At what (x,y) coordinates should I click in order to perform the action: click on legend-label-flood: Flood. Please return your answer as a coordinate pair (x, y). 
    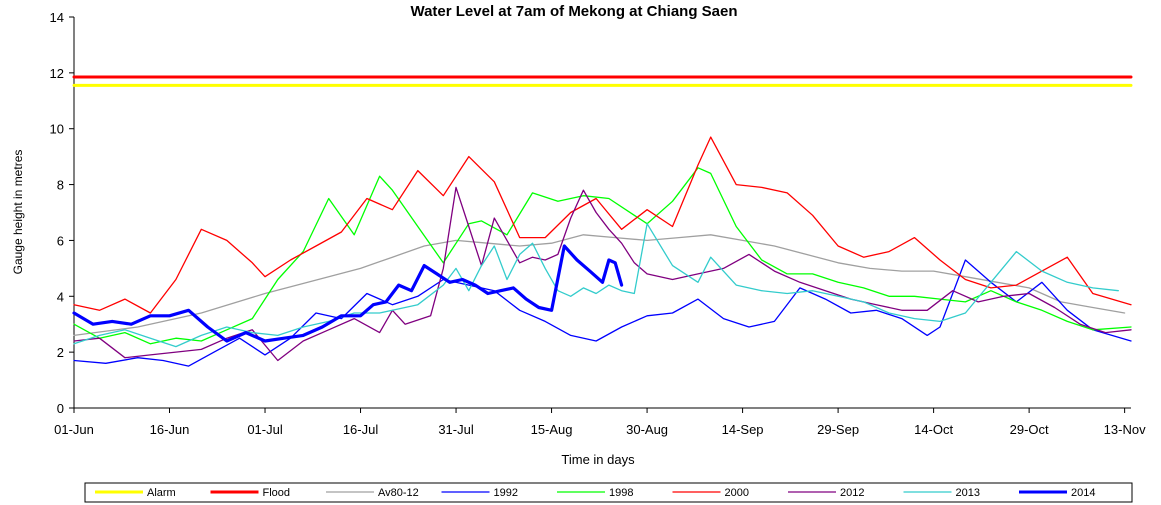
    Looking at the image, I should click on (277, 493).